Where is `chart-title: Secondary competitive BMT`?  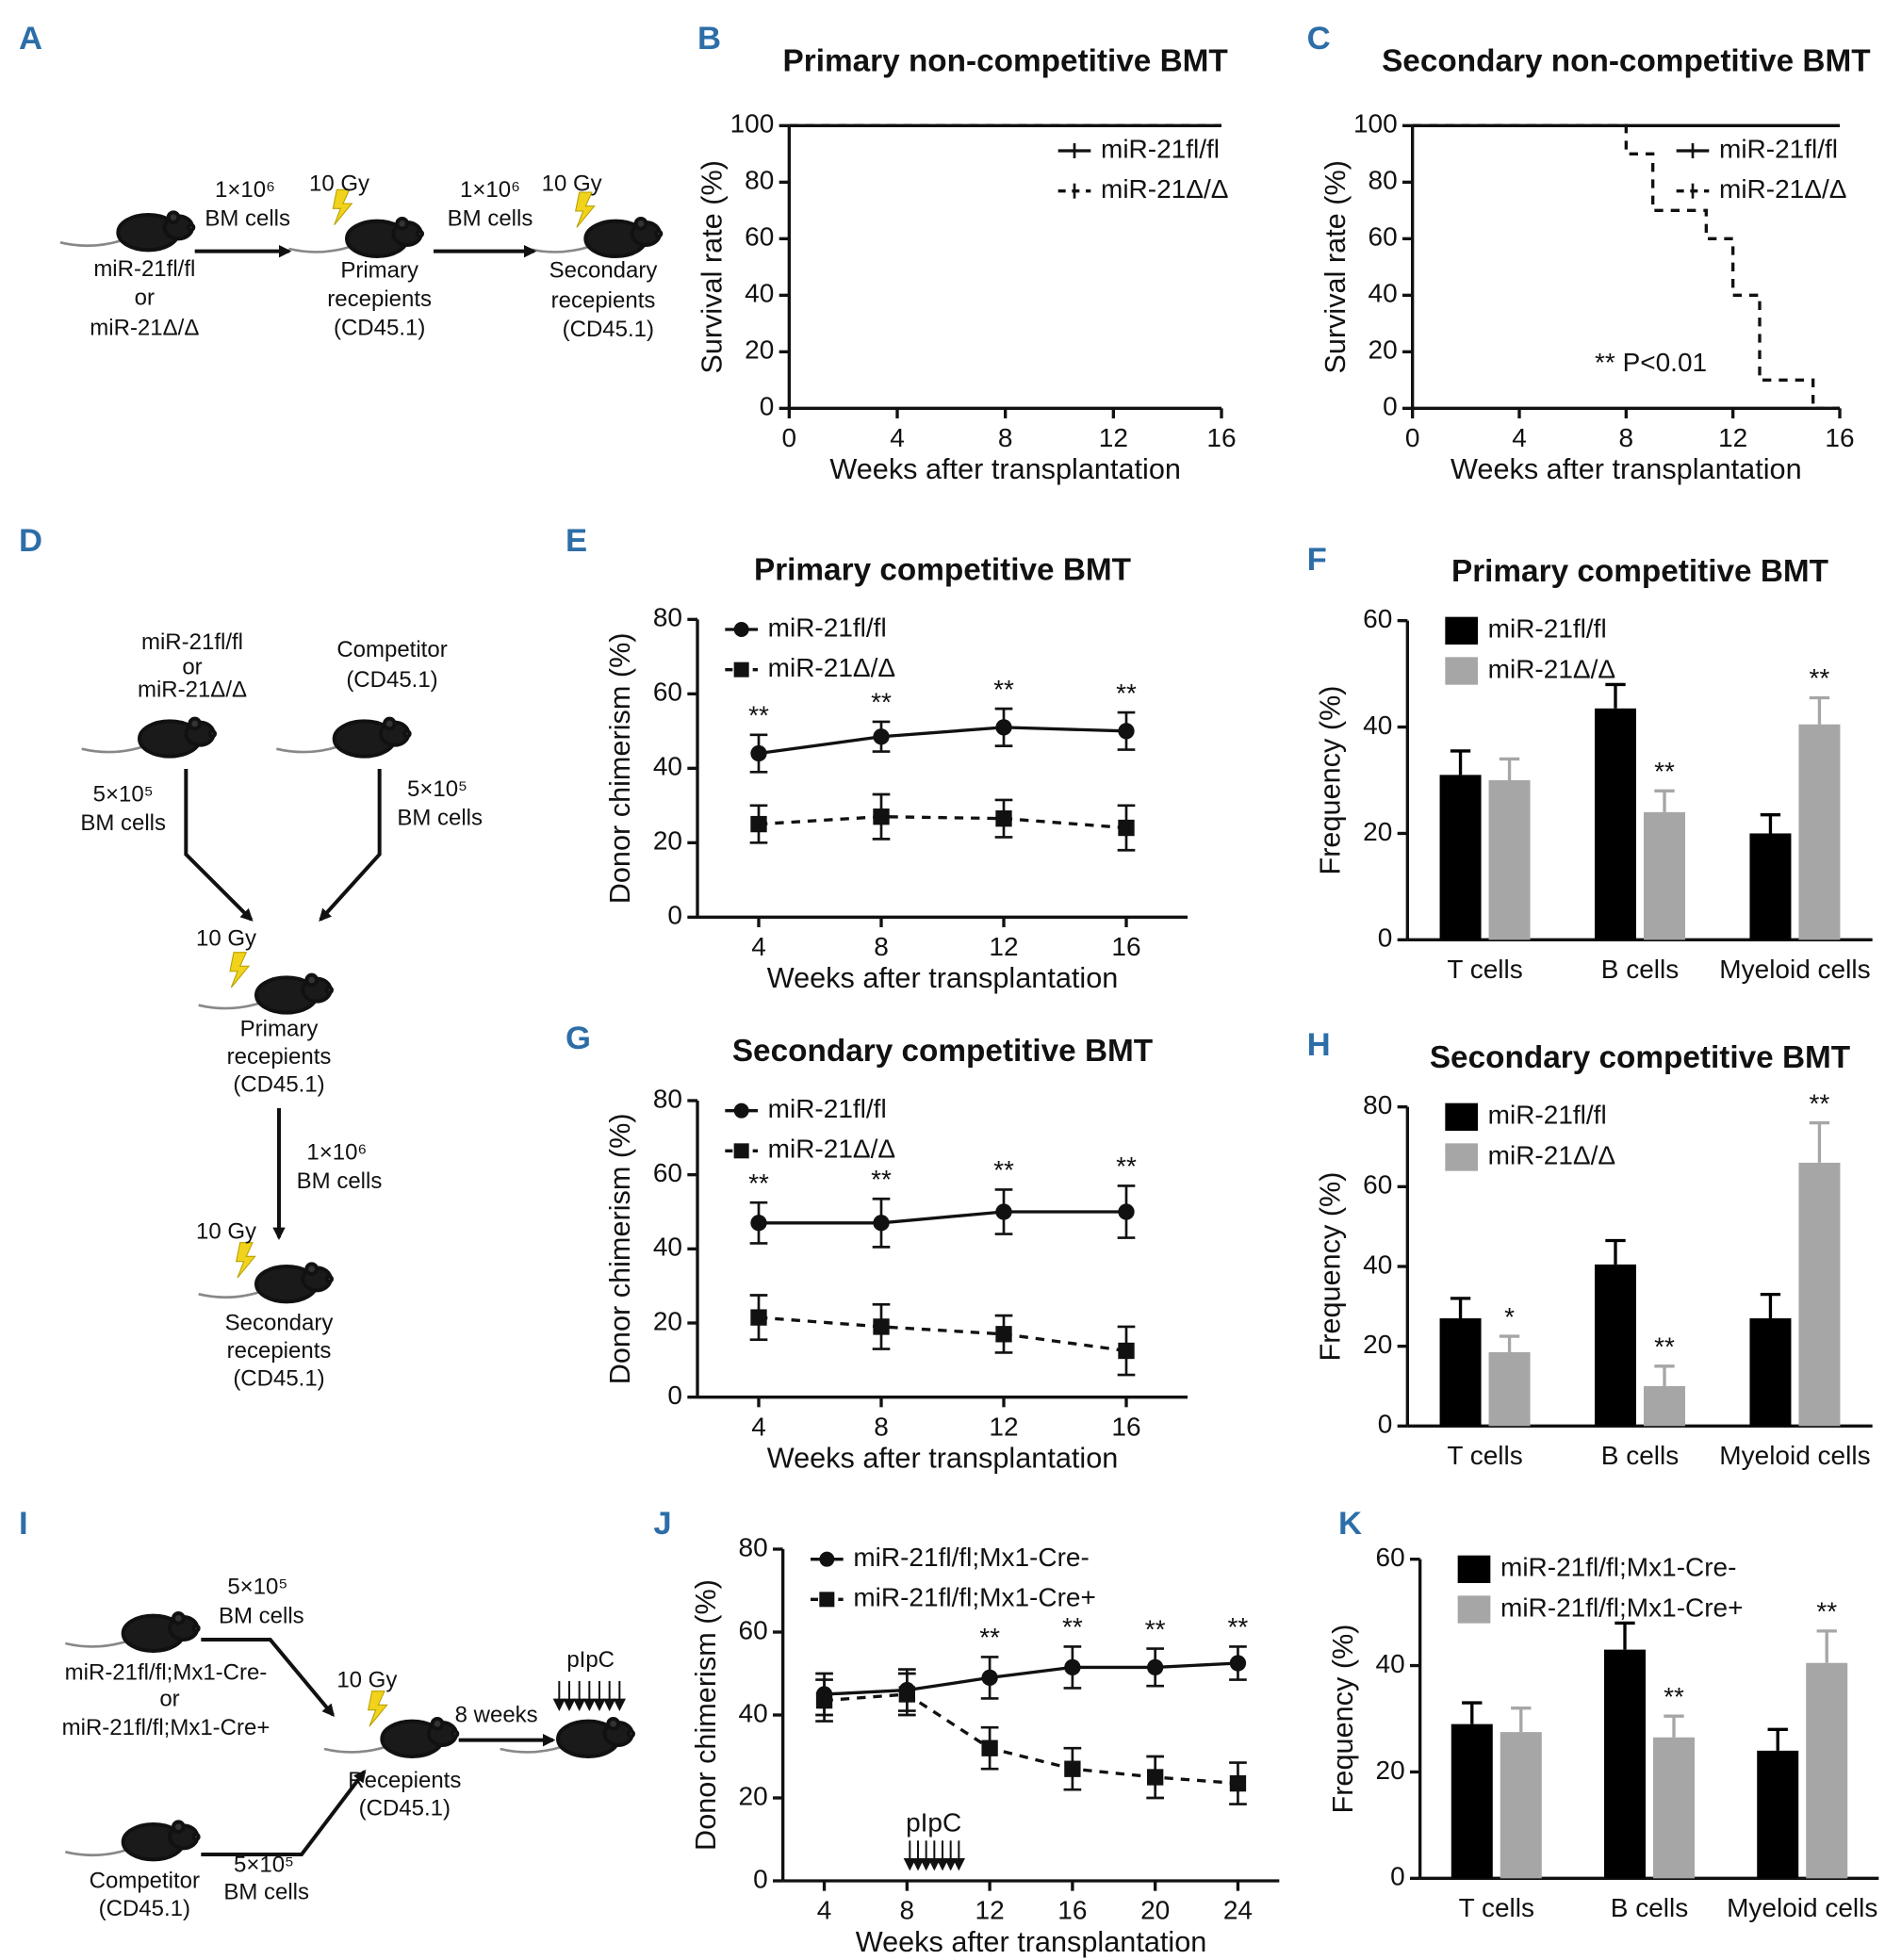
chart-title: Secondary competitive BMT is located at coordinates (943, 1051).